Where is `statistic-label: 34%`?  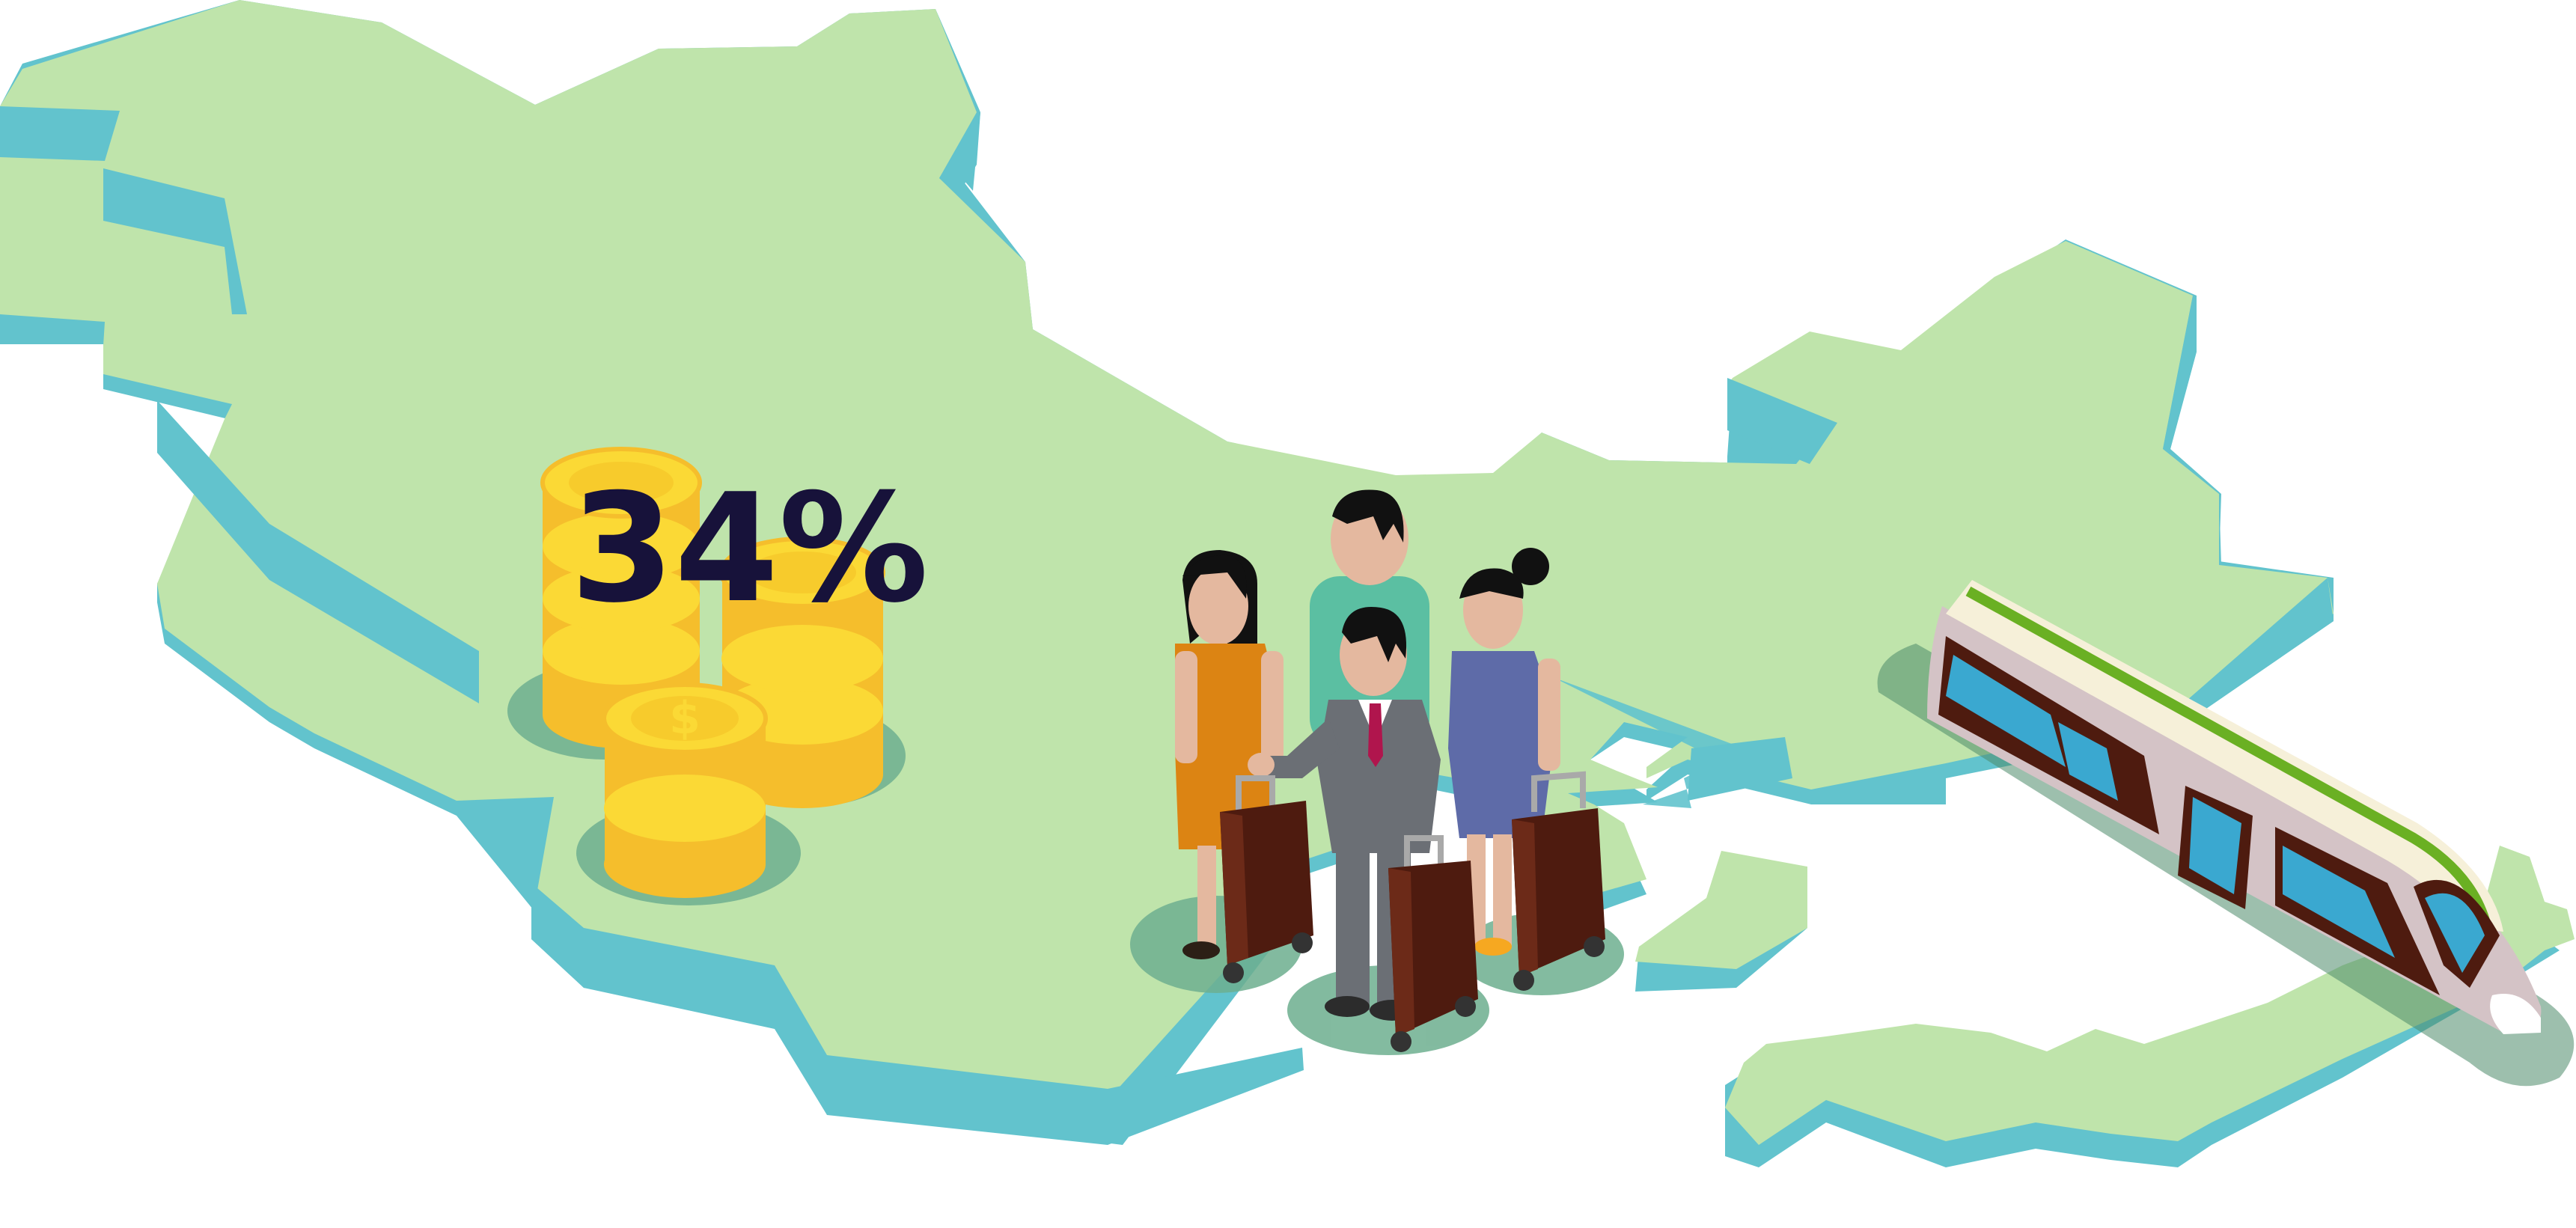 statistic-label: 34% is located at coordinates (749, 549).